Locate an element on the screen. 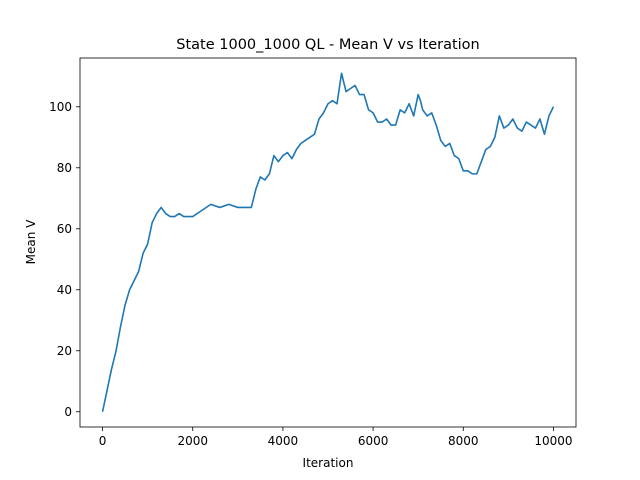  y-tick-label: 60 is located at coordinates (64, 229).